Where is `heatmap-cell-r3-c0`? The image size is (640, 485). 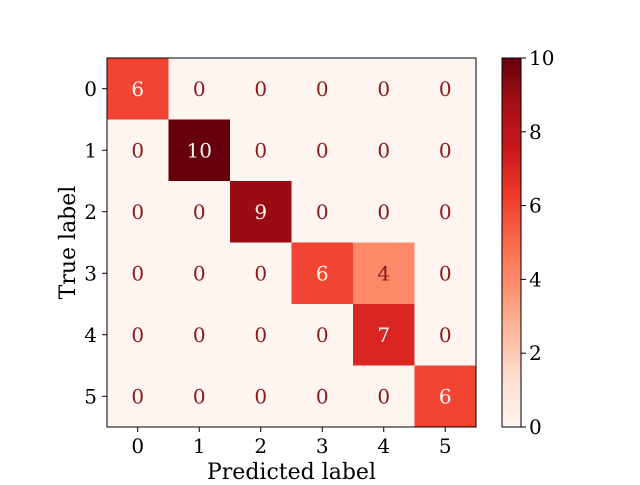
heatmap-cell-r3-c0 is located at coordinates (138, 273).